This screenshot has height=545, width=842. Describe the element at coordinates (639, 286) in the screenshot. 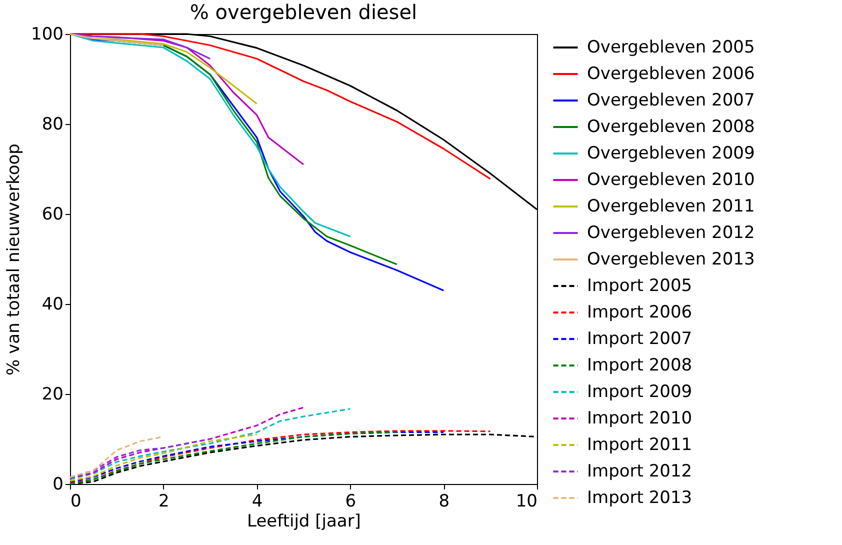

I see `legend-label: Import 2005` at that location.